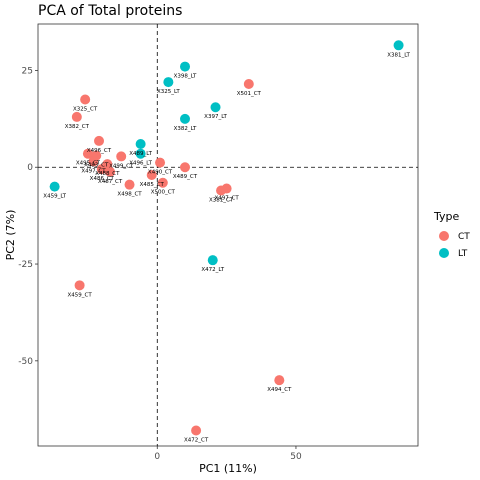 This screenshot has height=480, width=480. I want to click on point-x489-ct, so click(185, 167).